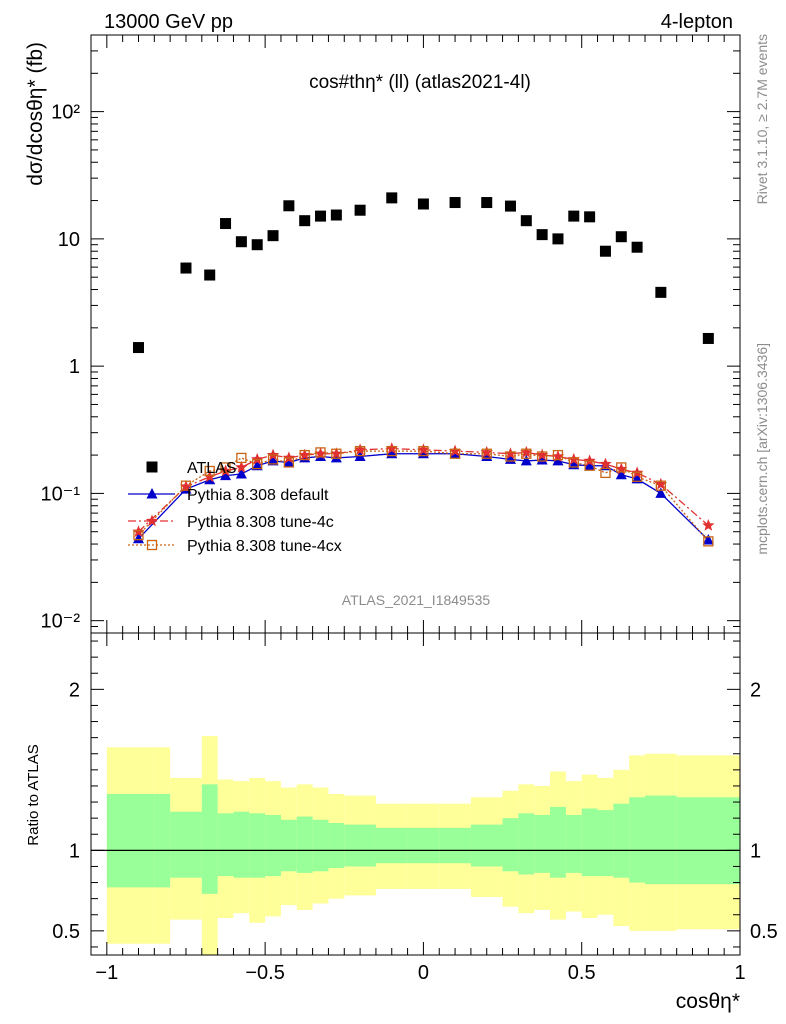 This screenshot has width=786, height=1024. I want to click on y-tick-label: 1, so click(74, 367).